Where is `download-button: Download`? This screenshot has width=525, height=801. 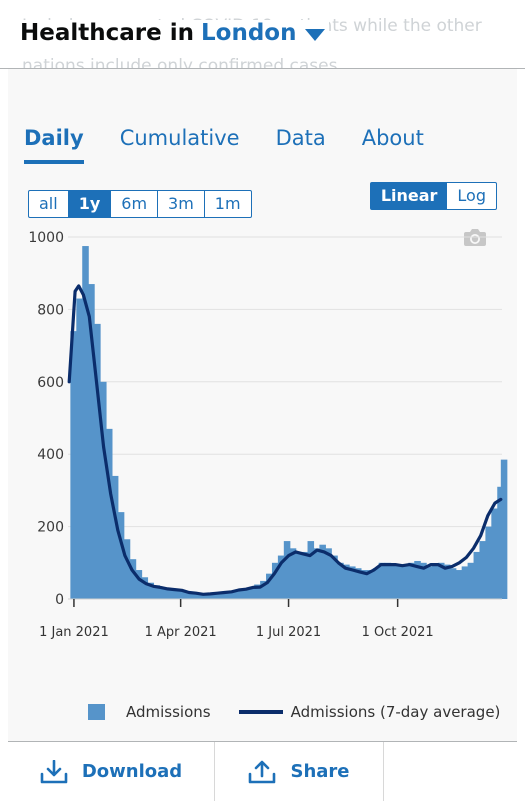
download-button: Download is located at coordinates (111, 771).